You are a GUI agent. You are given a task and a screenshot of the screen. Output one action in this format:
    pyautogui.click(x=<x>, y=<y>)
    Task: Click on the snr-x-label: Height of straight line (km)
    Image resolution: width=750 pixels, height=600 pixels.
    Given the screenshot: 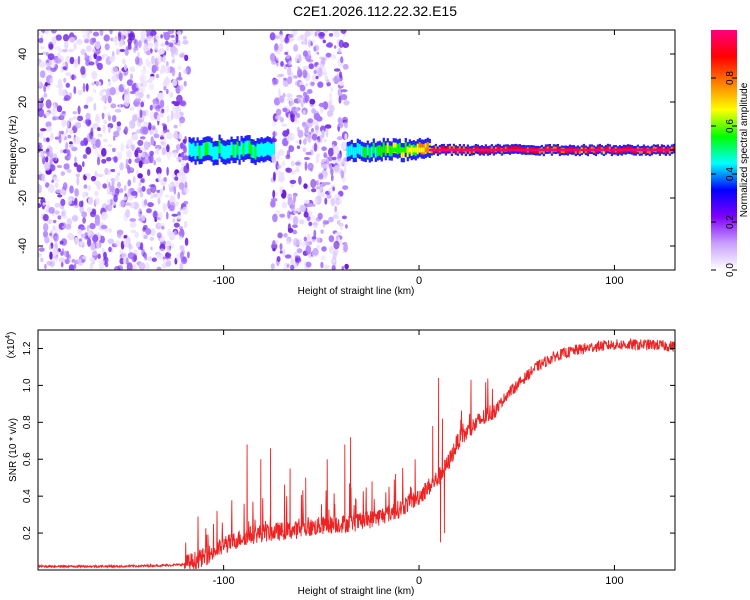 What is the action you would take?
    pyautogui.click(x=356, y=591)
    